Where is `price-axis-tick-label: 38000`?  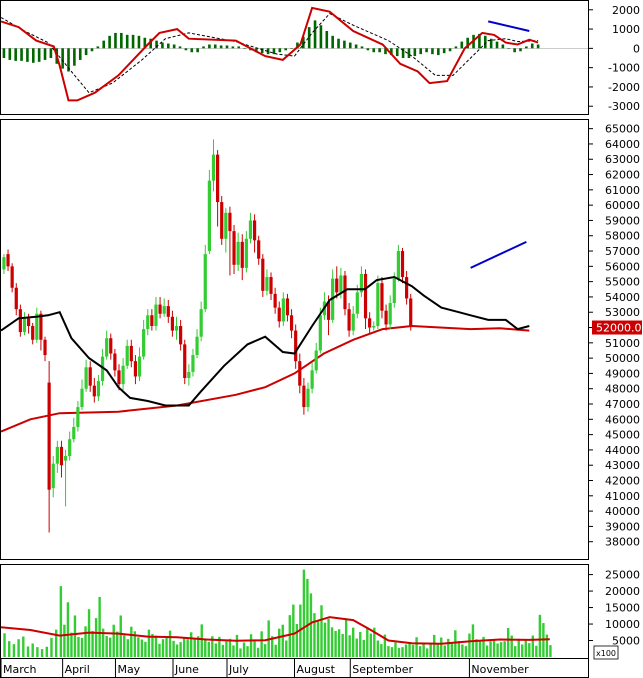 price-axis-tick-label: 38000 is located at coordinates (622, 542).